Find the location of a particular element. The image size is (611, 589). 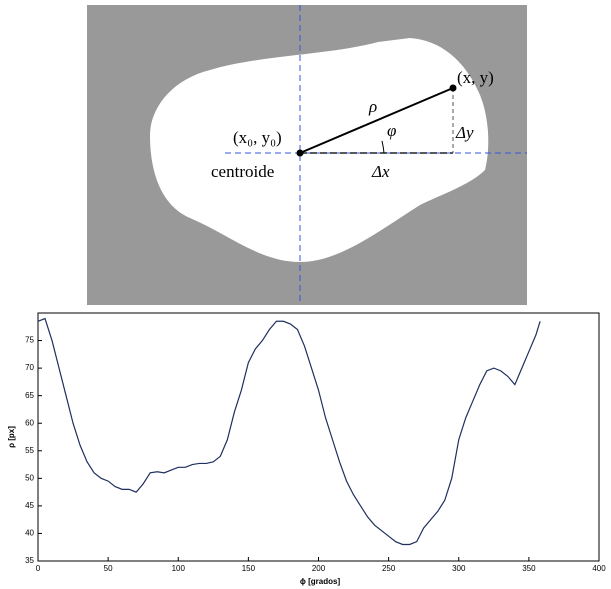

x-tick-label: 250 is located at coordinates (389, 568).